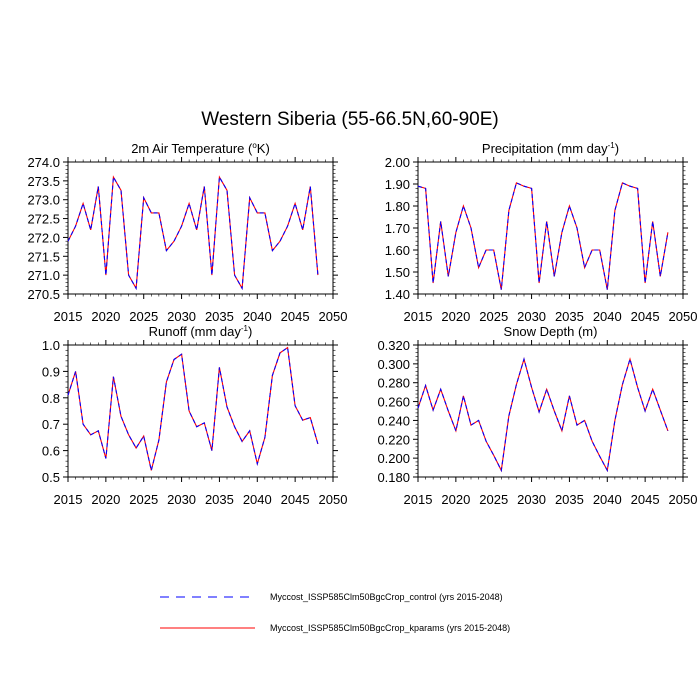 This screenshot has width=700, height=700. Describe the element at coordinates (393, 345) in the screenshot. I see `y-tick-label: 0.320` at that location.